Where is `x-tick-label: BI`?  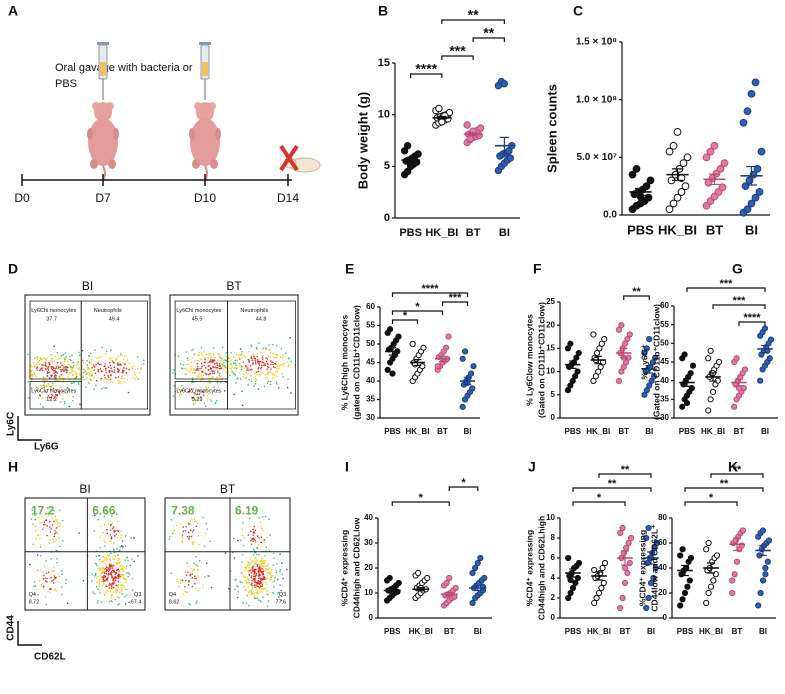 x-tick-label: BI is located at coordinates (468, 431).